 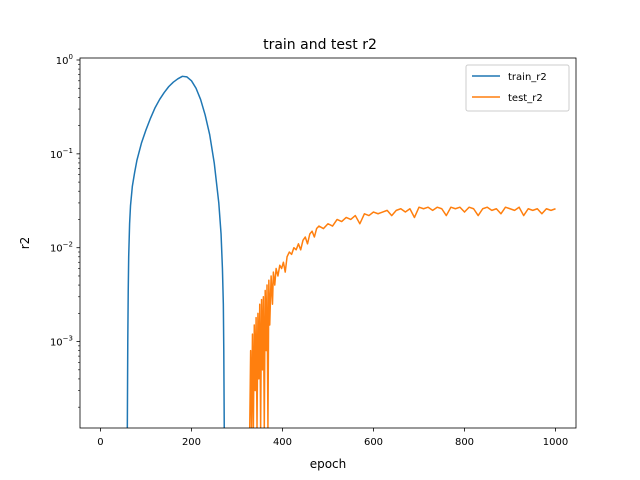 What do you see at coordinates (65, 230) in the screenshot?
I see `y-axis: 10⁻³ 10⁻² 10⁻¹ 10⁰` at bounding box center [65, 230].